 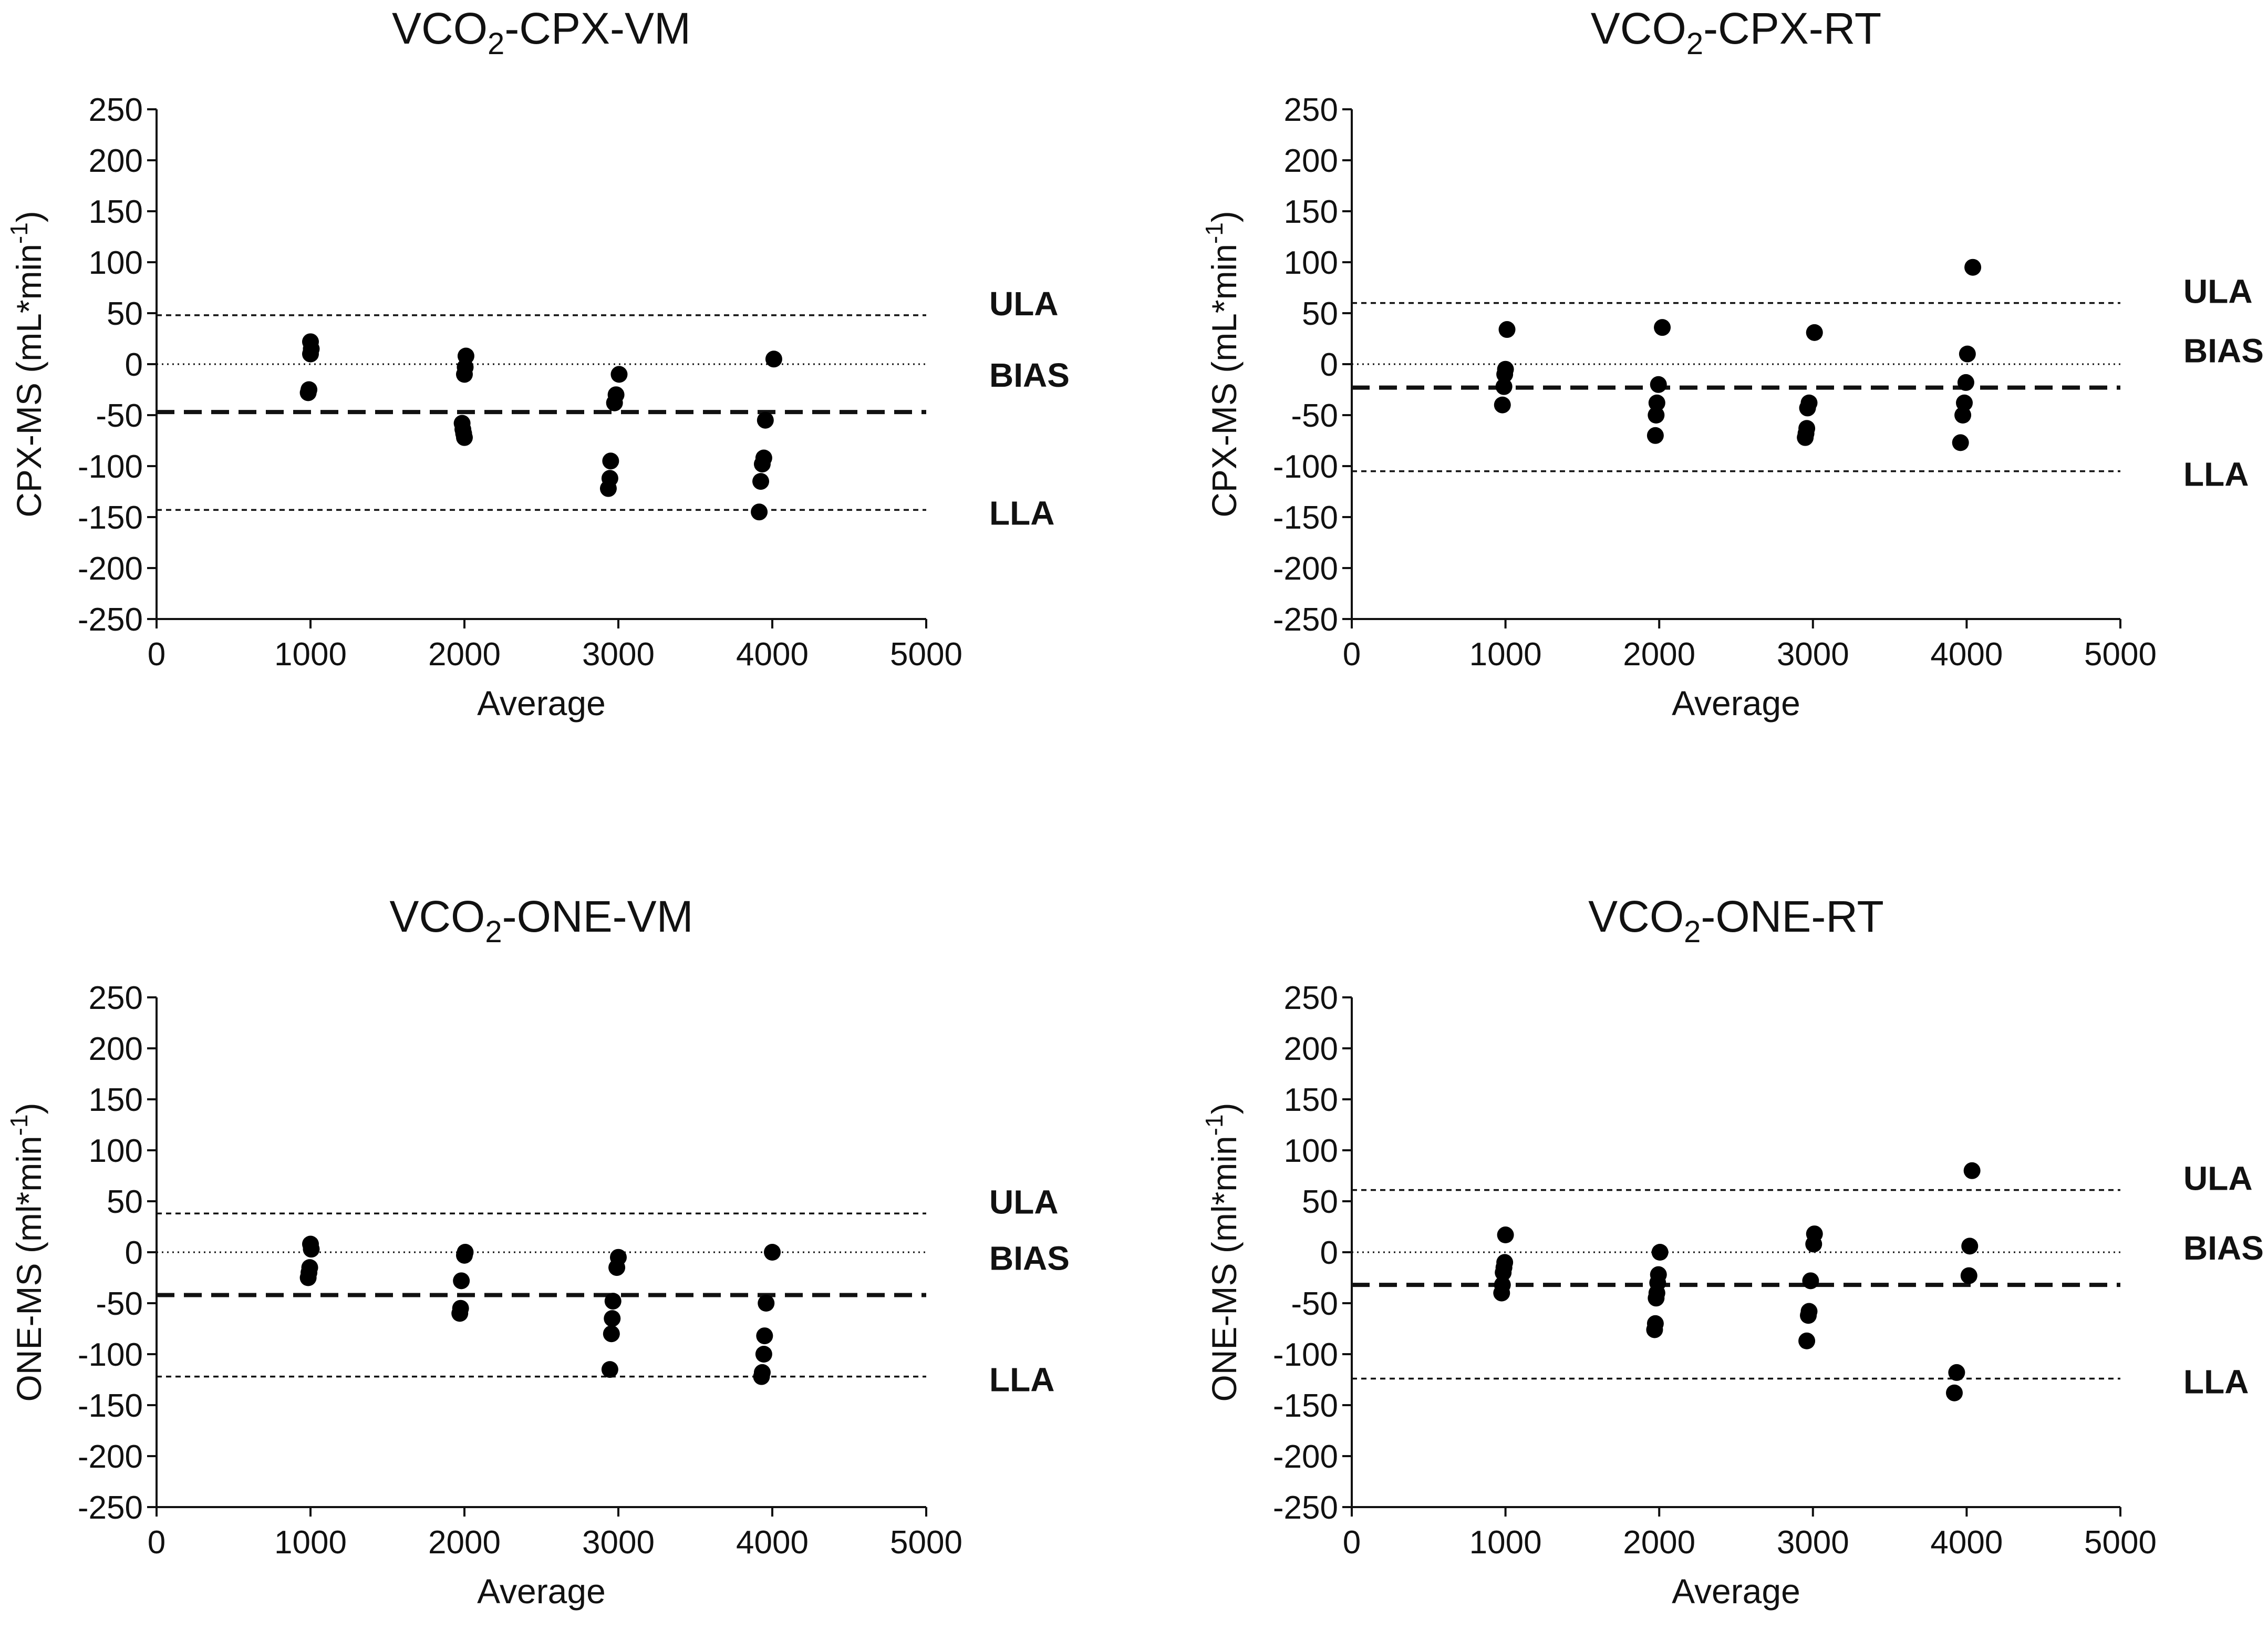 What do you see at coordinates (1792, 916) in the screenshot?
I see `chart-title-suffix: -ONE-RT` at bounding box center [1792, 916].